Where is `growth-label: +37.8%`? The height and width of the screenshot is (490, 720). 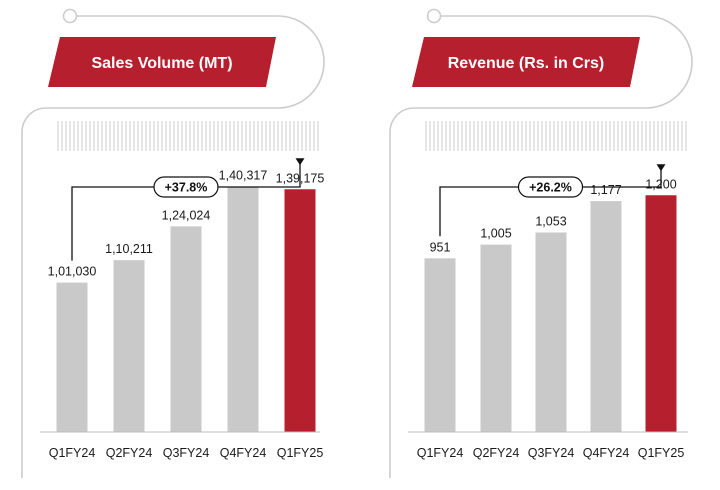 growth-label: +37.8% is located at coordinates (186, 188).